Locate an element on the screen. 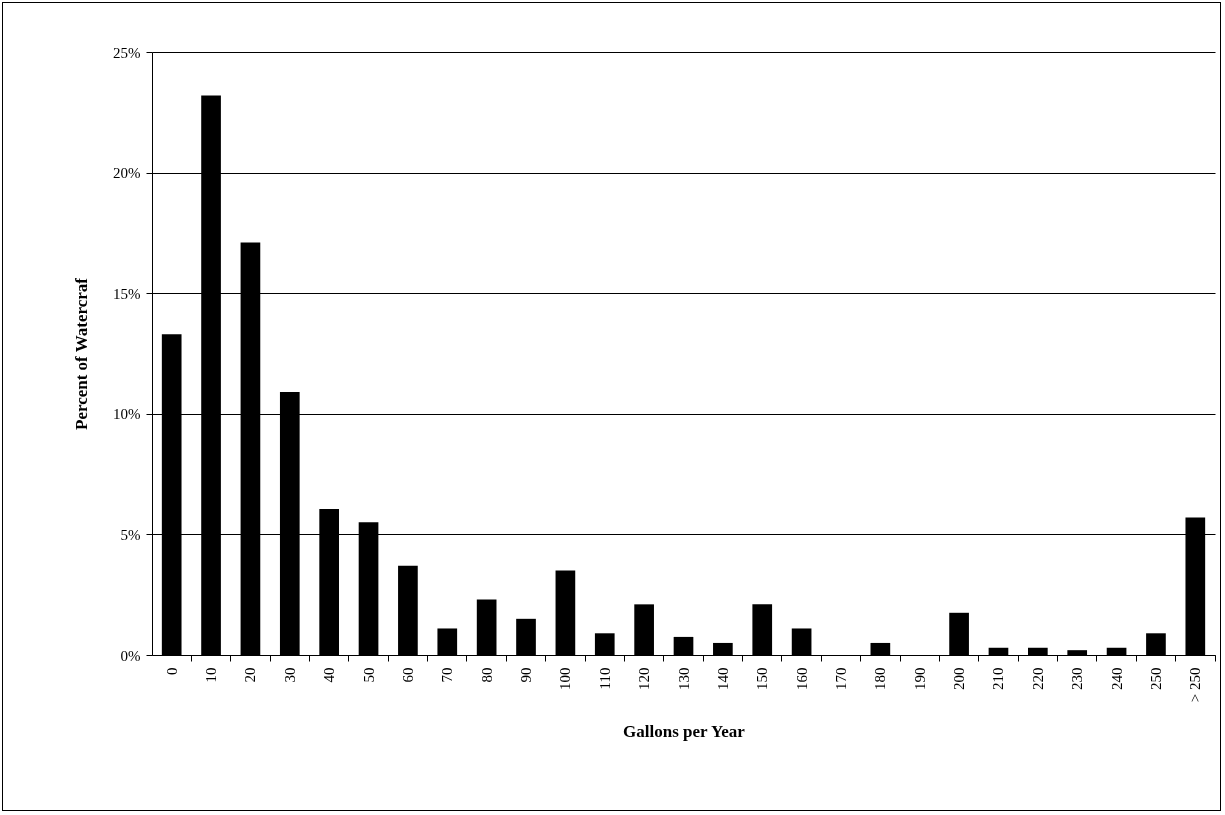 The width and height of the screenshot is (1225, 815). x-tick-label: 170 is located at coordinates (840, 678).